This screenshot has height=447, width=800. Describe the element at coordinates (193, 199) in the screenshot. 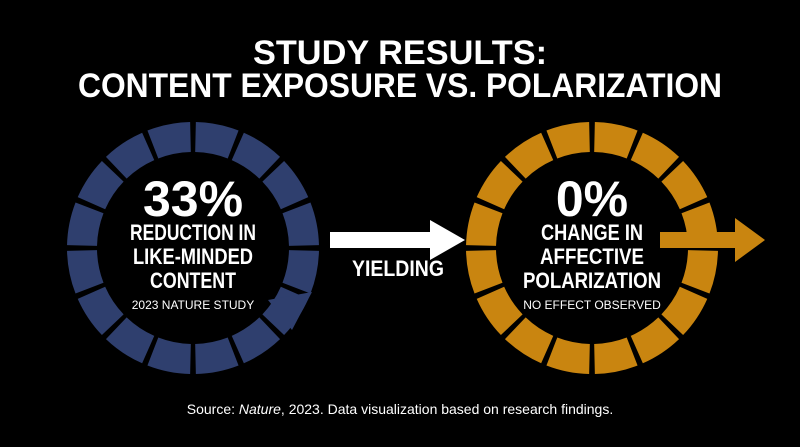

I see `panel-figure: 33%` at that location.